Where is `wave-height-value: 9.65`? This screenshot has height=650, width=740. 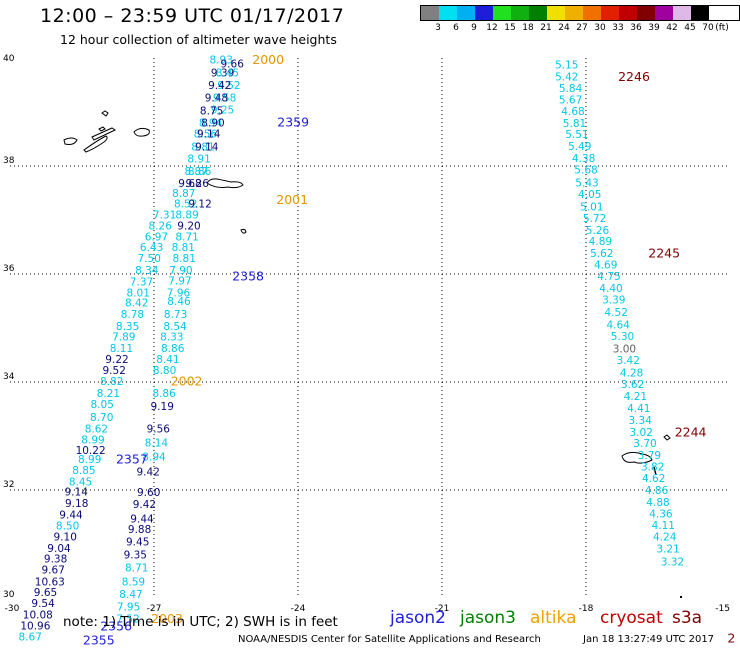
wave-height-value: 9.65 is located at coordinates (45, 593).